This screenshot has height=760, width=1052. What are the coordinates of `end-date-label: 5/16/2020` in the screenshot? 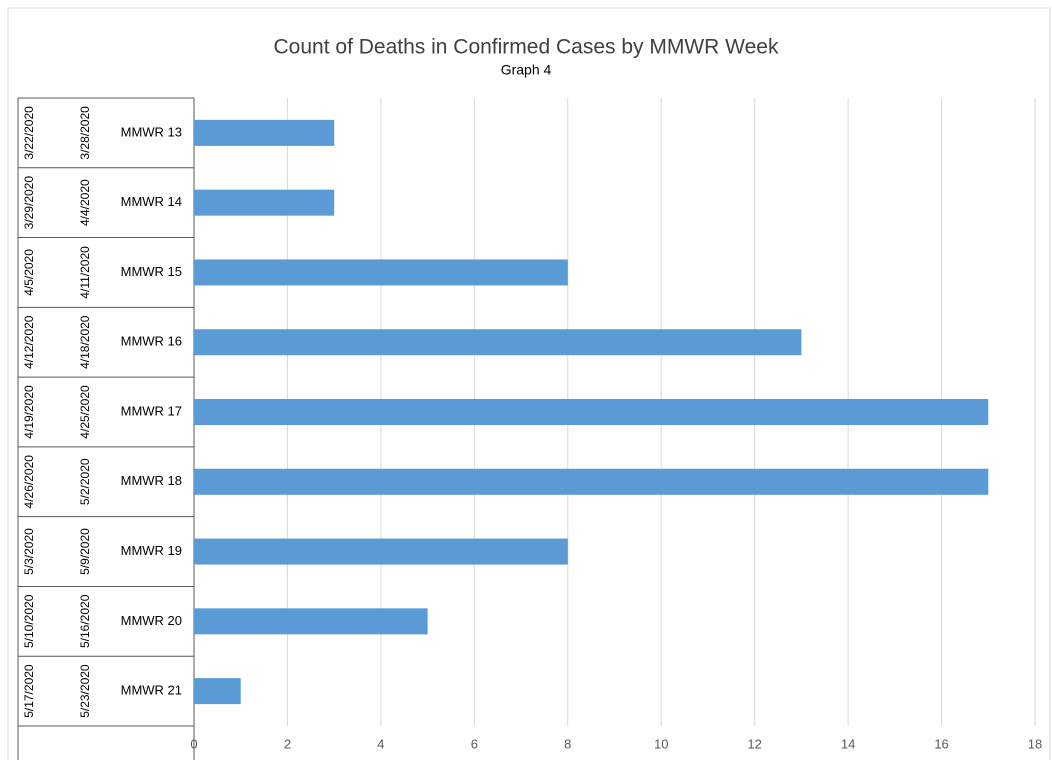 It's located at (85, 621).